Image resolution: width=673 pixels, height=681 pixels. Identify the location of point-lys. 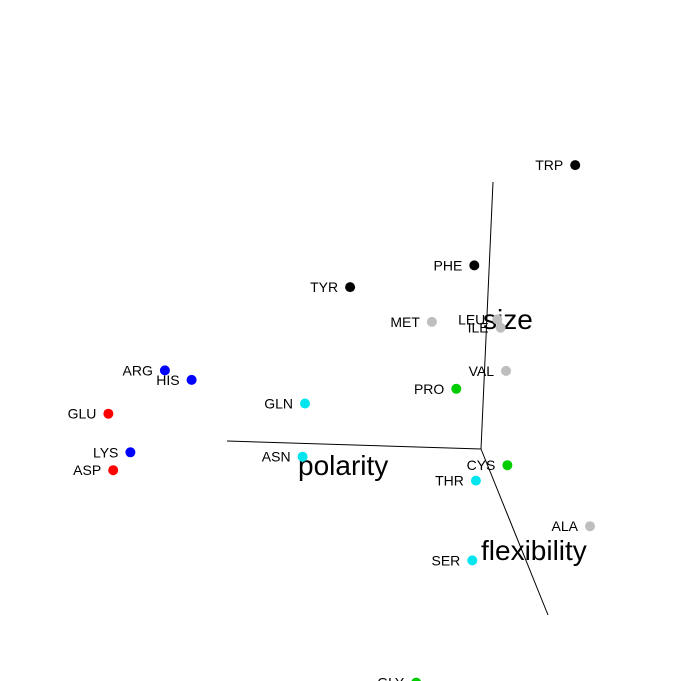
(130, 452).